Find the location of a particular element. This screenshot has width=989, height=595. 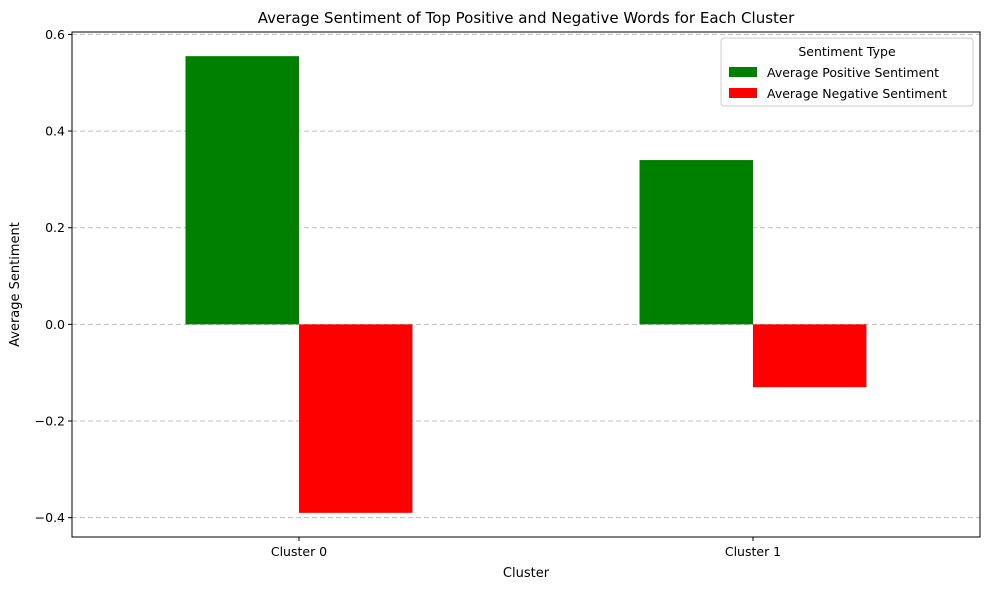

y-tick-label: 0.6 is located at coordinates (55, 34).